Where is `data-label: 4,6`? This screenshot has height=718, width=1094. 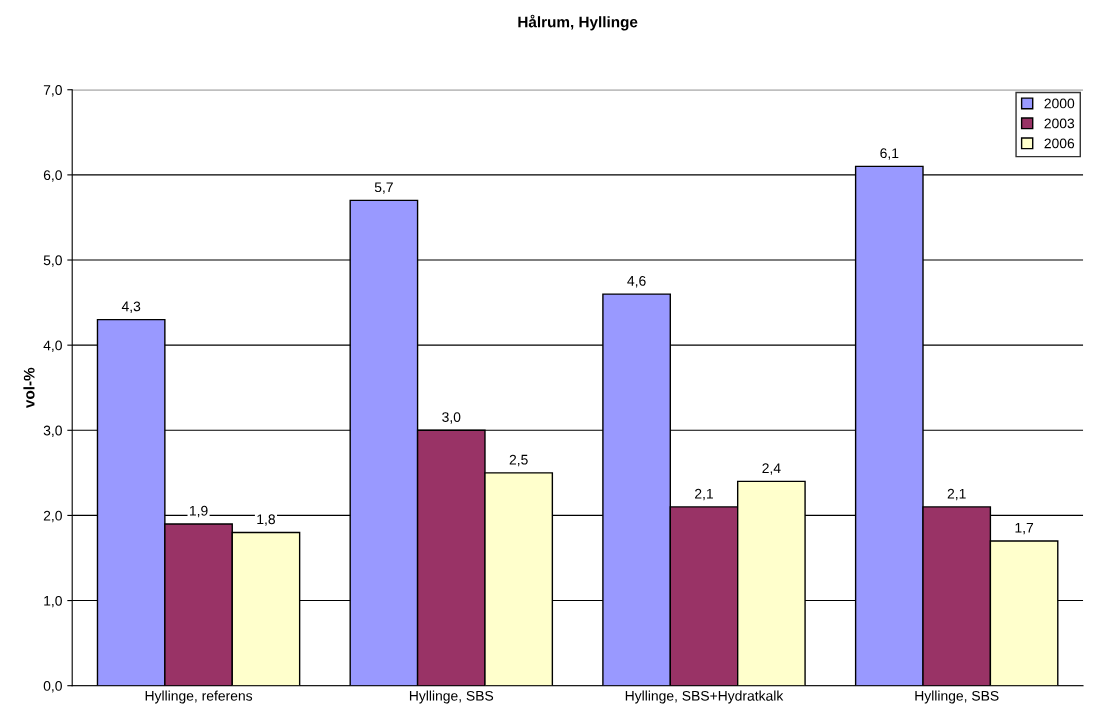
data-label: 4,6 is located at coordinates (636, 281).